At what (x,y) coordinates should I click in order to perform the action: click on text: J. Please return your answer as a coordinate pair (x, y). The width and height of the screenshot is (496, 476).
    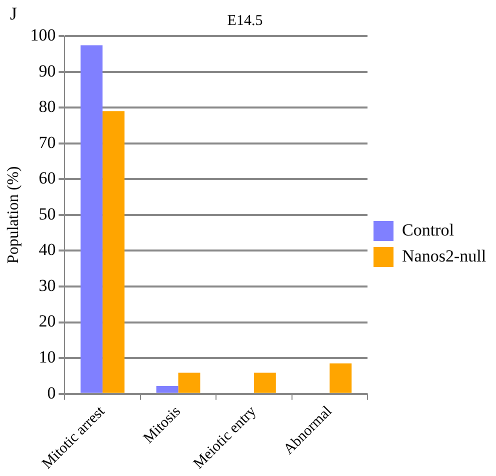
    Looking at the image, I should click on (14, 14).